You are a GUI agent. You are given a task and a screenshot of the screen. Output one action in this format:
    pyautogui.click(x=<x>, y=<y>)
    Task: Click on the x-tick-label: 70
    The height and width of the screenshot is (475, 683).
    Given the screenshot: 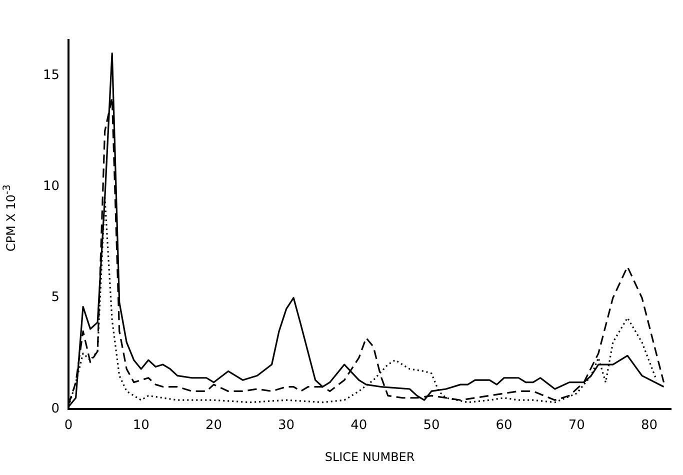 What is the action you would take?
    pyautogui.click(x=576, y=426)
    